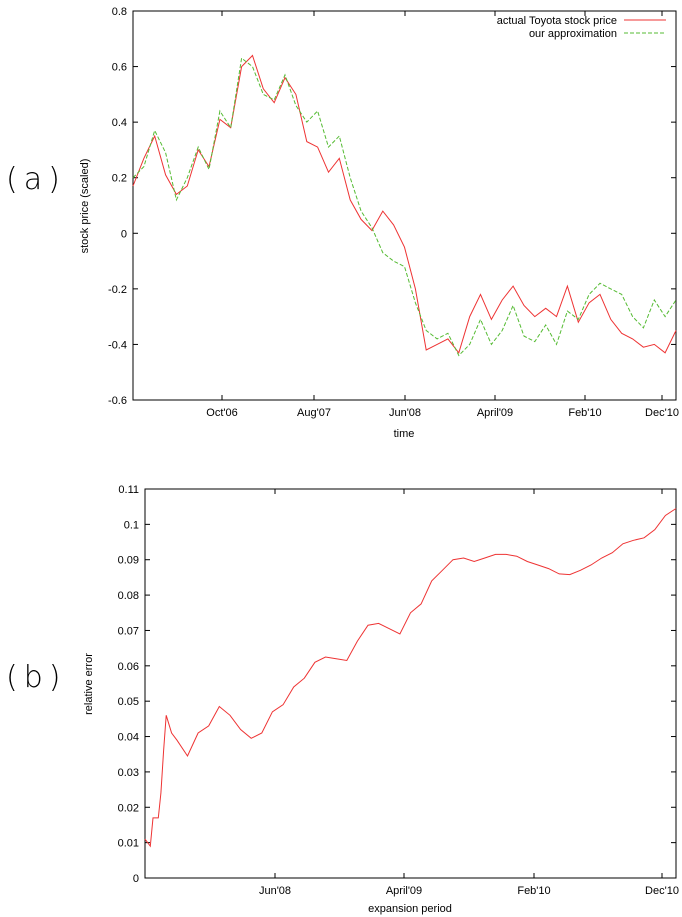 The image size is (682, 917). Describe the element at coordinates (495, 413) in the screenshot. I see `chart1-x-tick-label: April'09` at that location.